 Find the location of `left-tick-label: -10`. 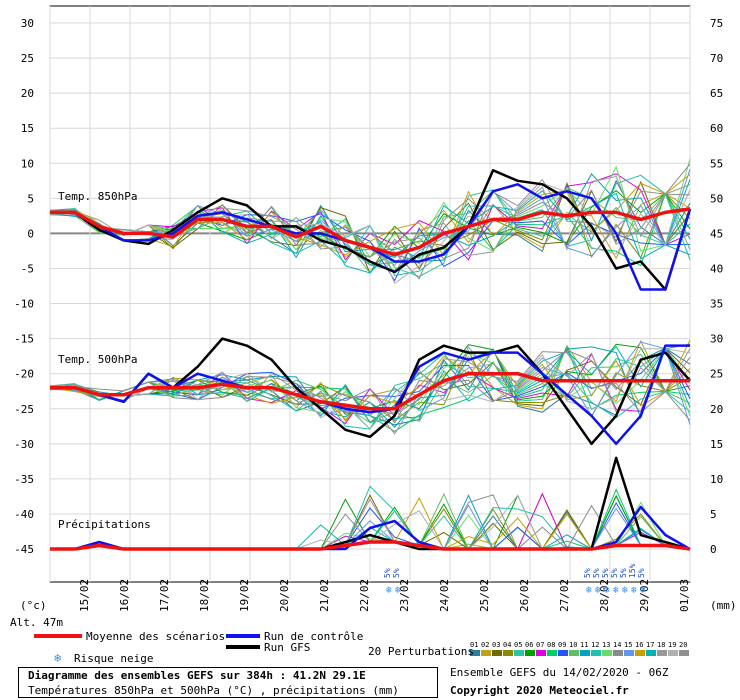

left-tick-label: -10 is located at coordinates (24, 304).